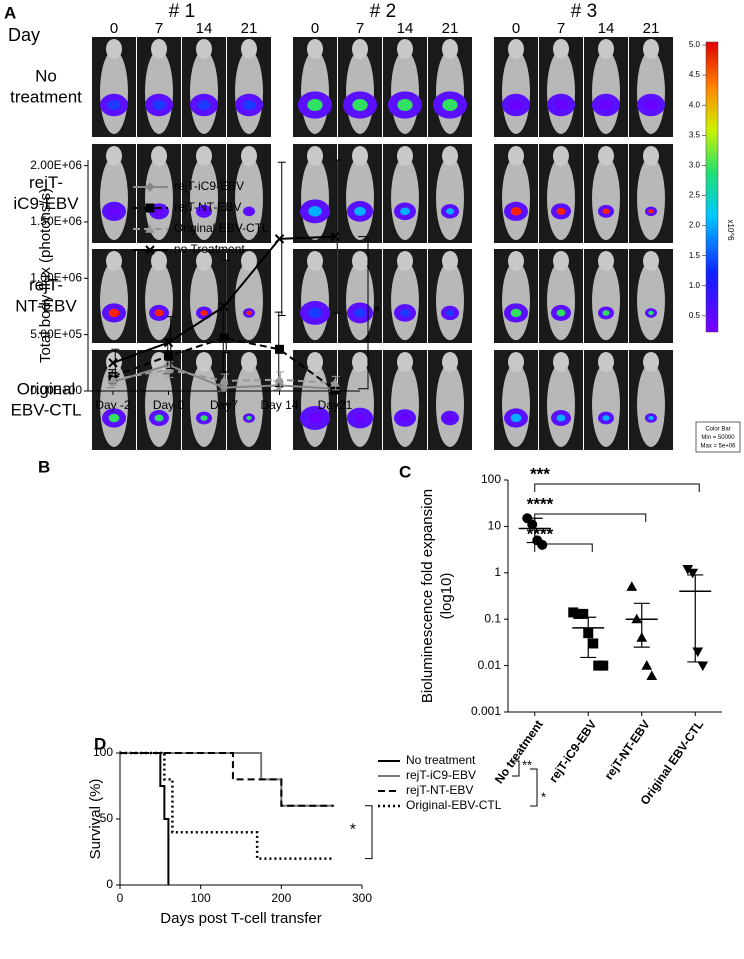  I want to click on group-label: # 2, so click(383, 11).